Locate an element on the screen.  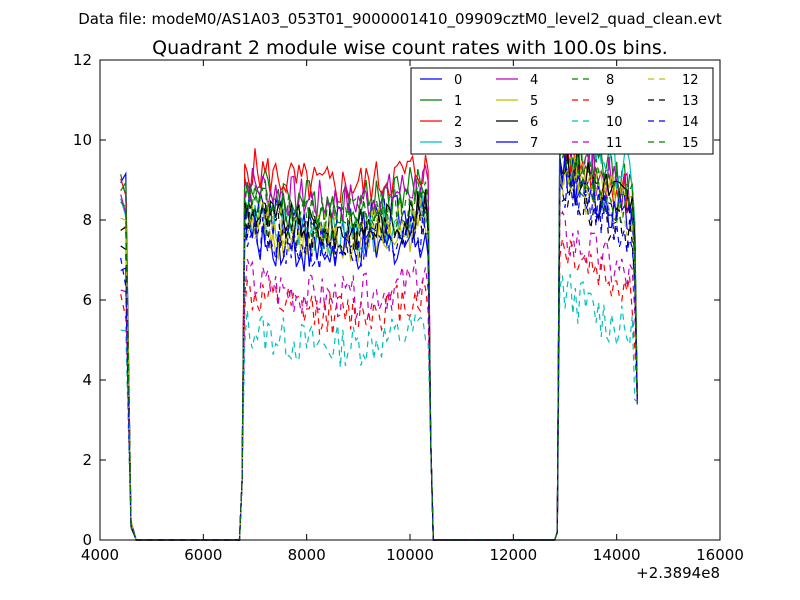
legend-label-1: 1 is located at coordinates (458, 101).